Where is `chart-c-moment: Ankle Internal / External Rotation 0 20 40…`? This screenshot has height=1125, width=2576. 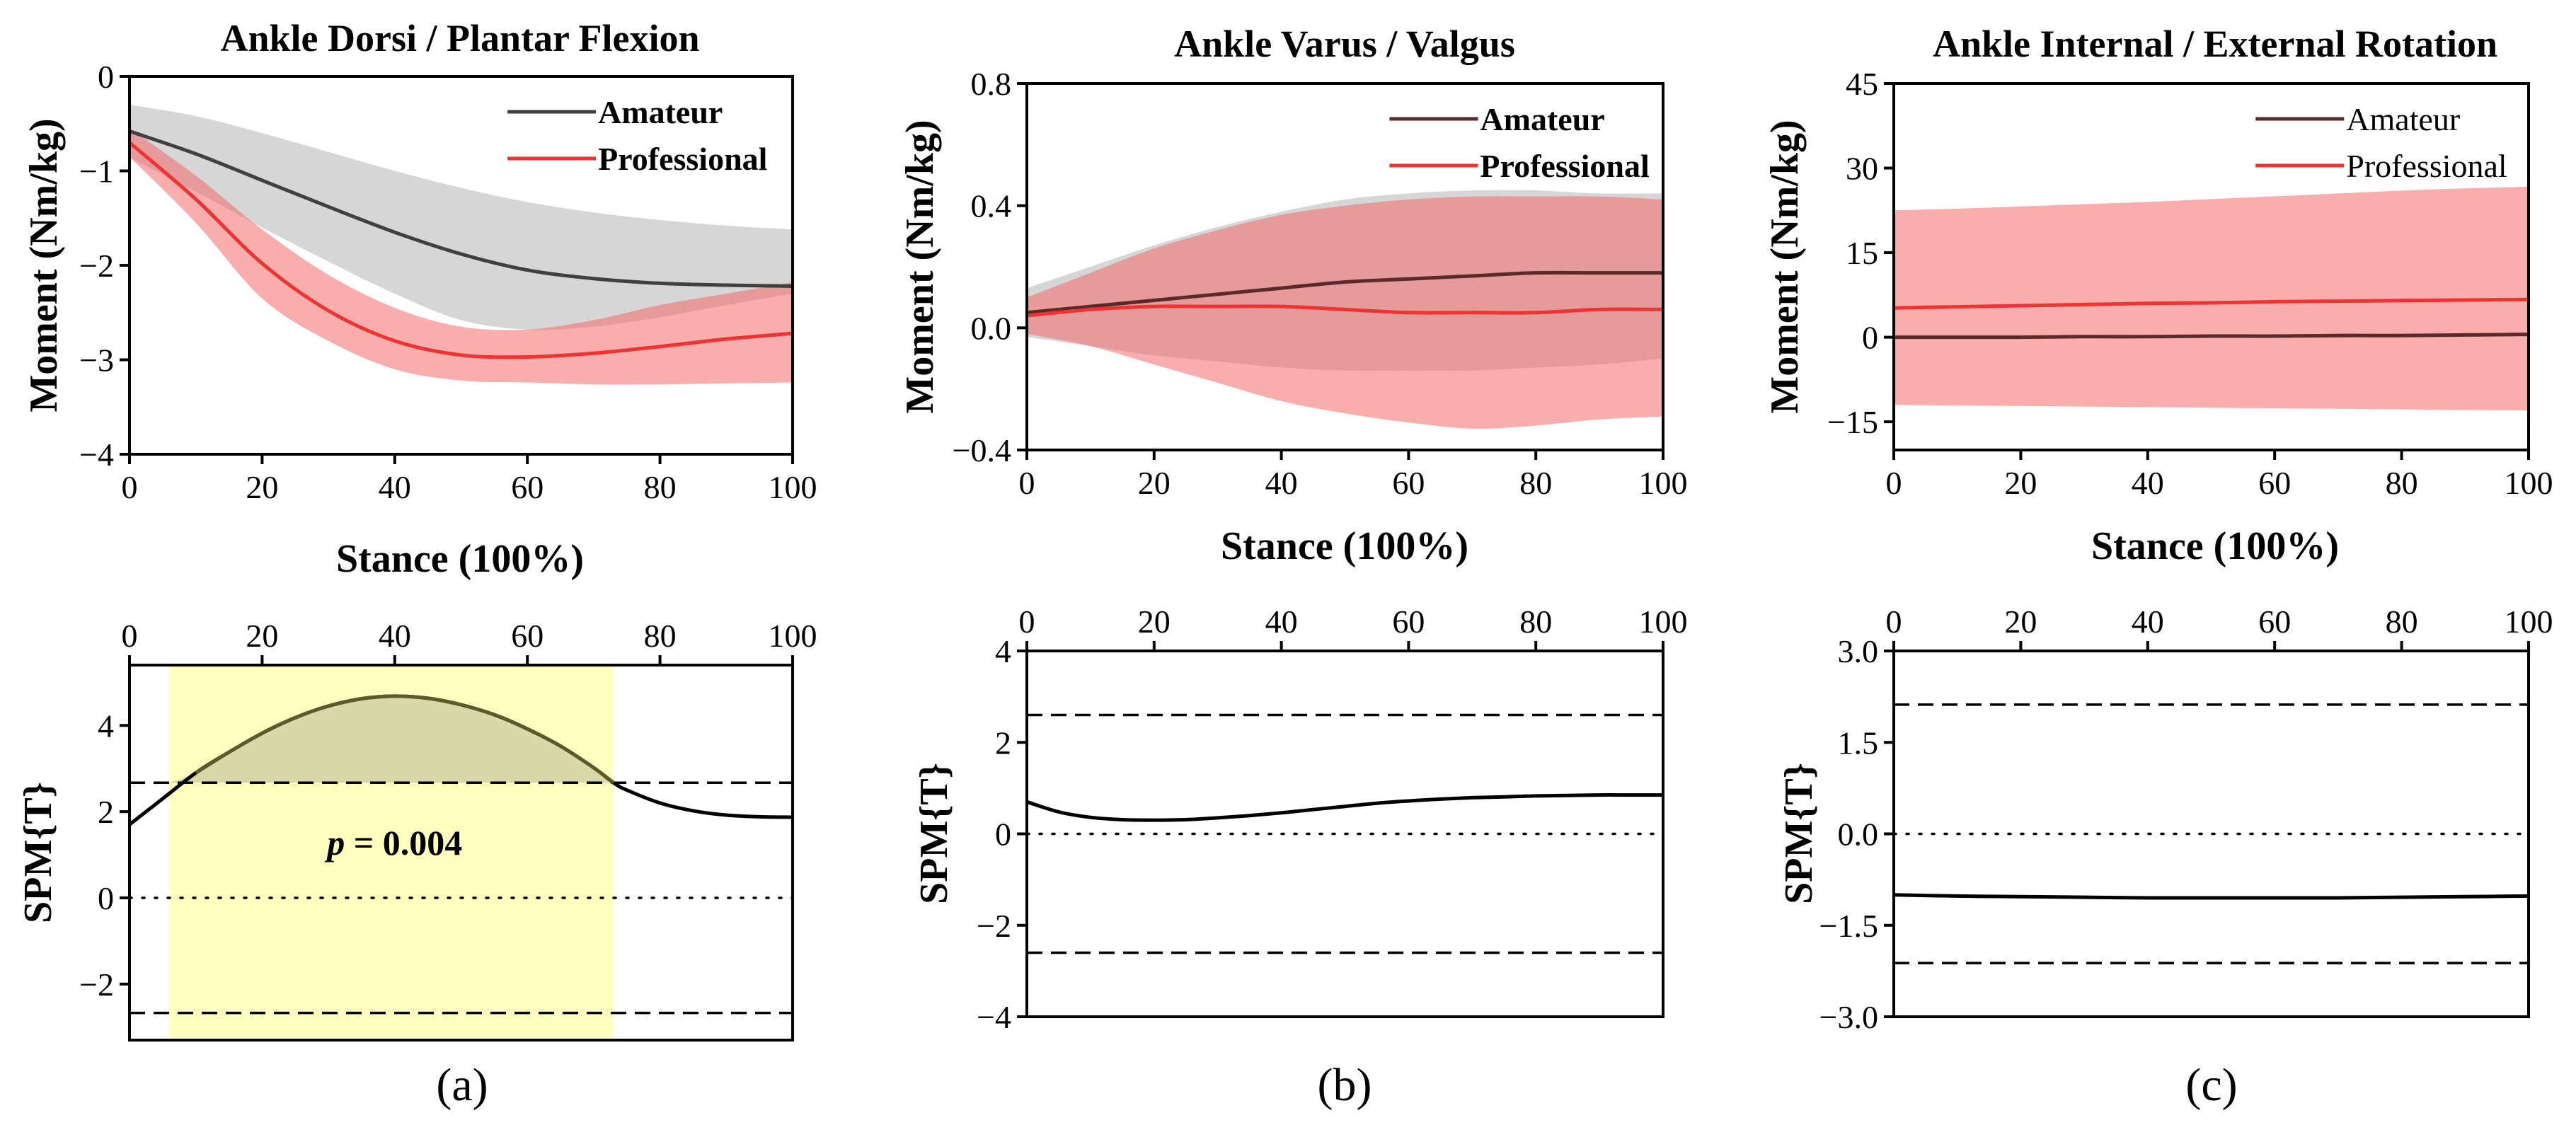 chart-c-moment: Ankle Internal / External Rotation 0 20 40… is located at coordinates (2158, 295).